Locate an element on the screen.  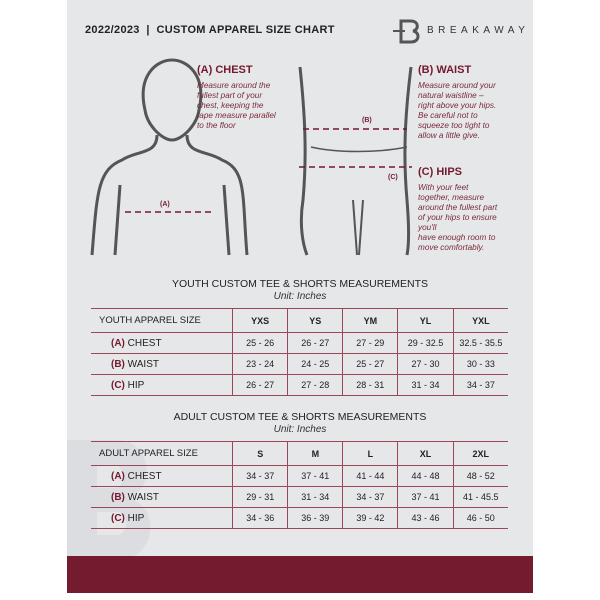
chest-heading: (A) CHEST is located at coordinates (225, 70).